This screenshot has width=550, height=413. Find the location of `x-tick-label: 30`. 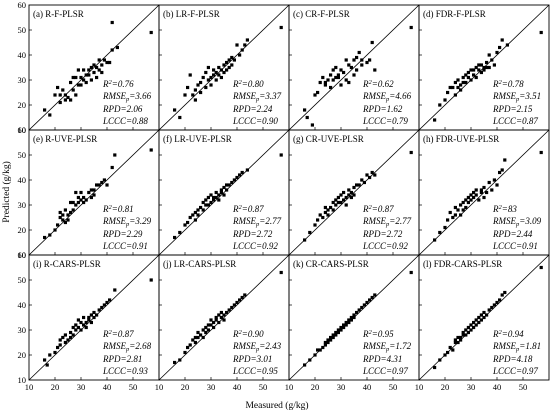

x-tick-label: 30 is located at coordinates (81, 387).